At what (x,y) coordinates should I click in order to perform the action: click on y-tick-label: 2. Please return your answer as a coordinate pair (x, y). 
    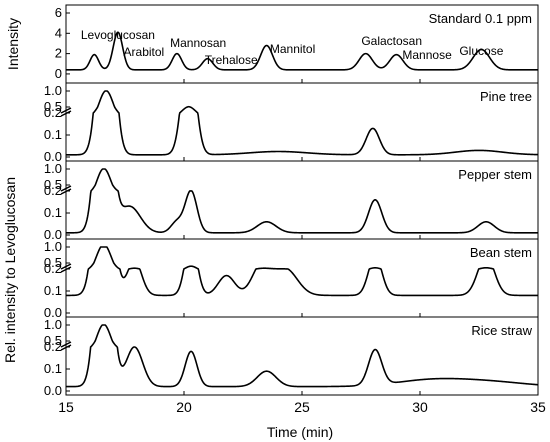
    Looking at the image, I should click on (58, 53).